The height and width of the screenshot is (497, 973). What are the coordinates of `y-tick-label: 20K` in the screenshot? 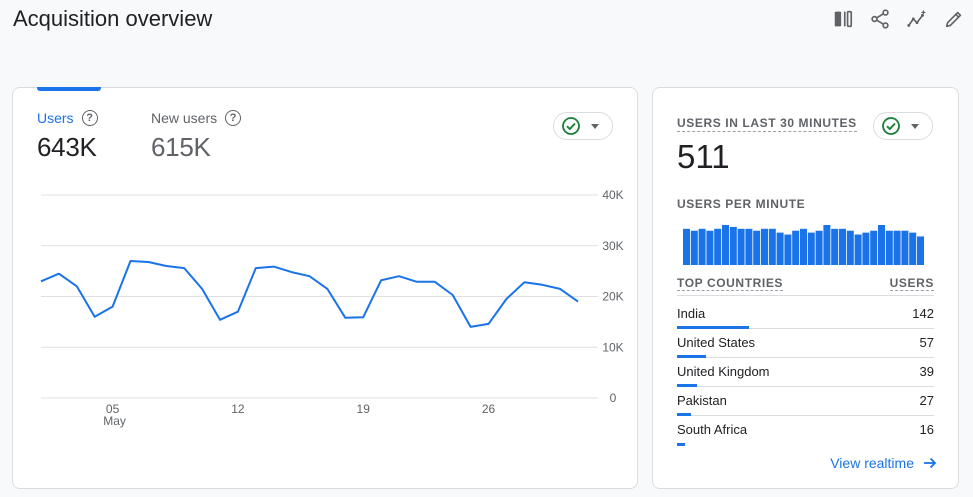 It's located at (612, 297).